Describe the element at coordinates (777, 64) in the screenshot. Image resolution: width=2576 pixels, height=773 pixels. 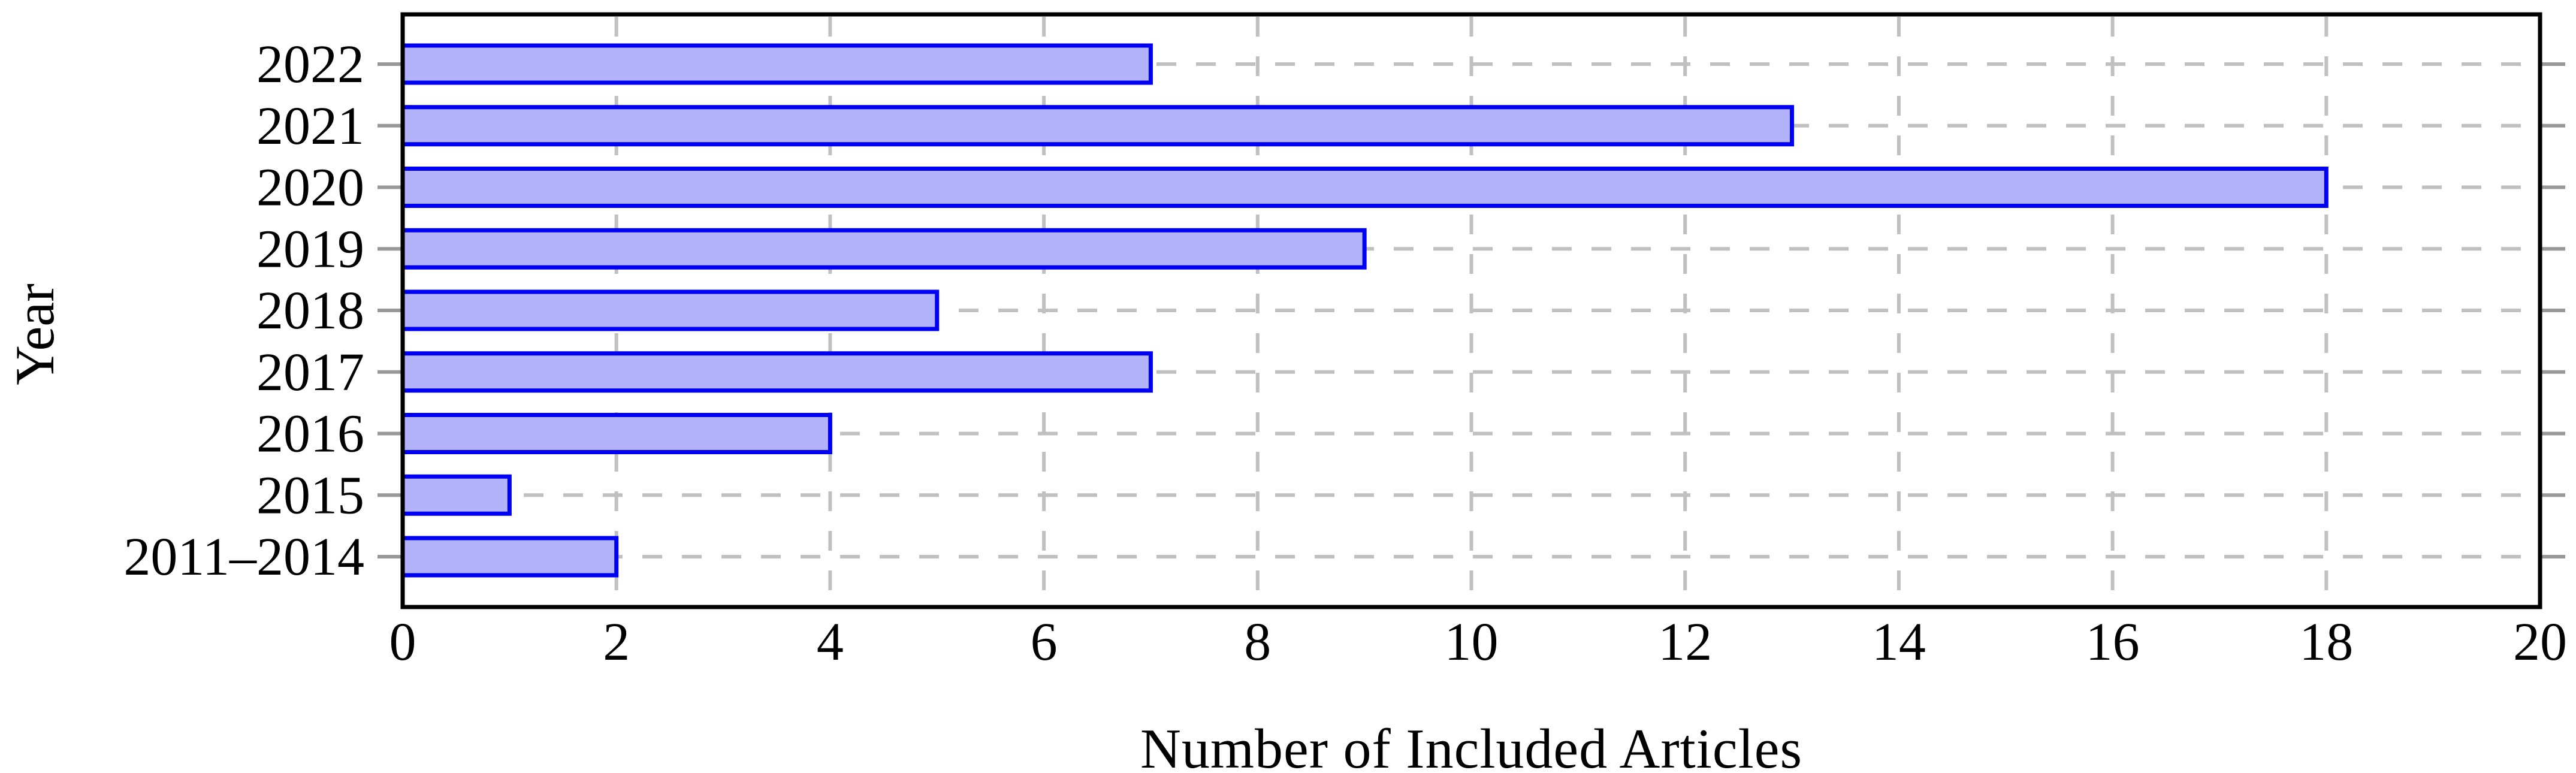
I see `bar-2022` at that location.